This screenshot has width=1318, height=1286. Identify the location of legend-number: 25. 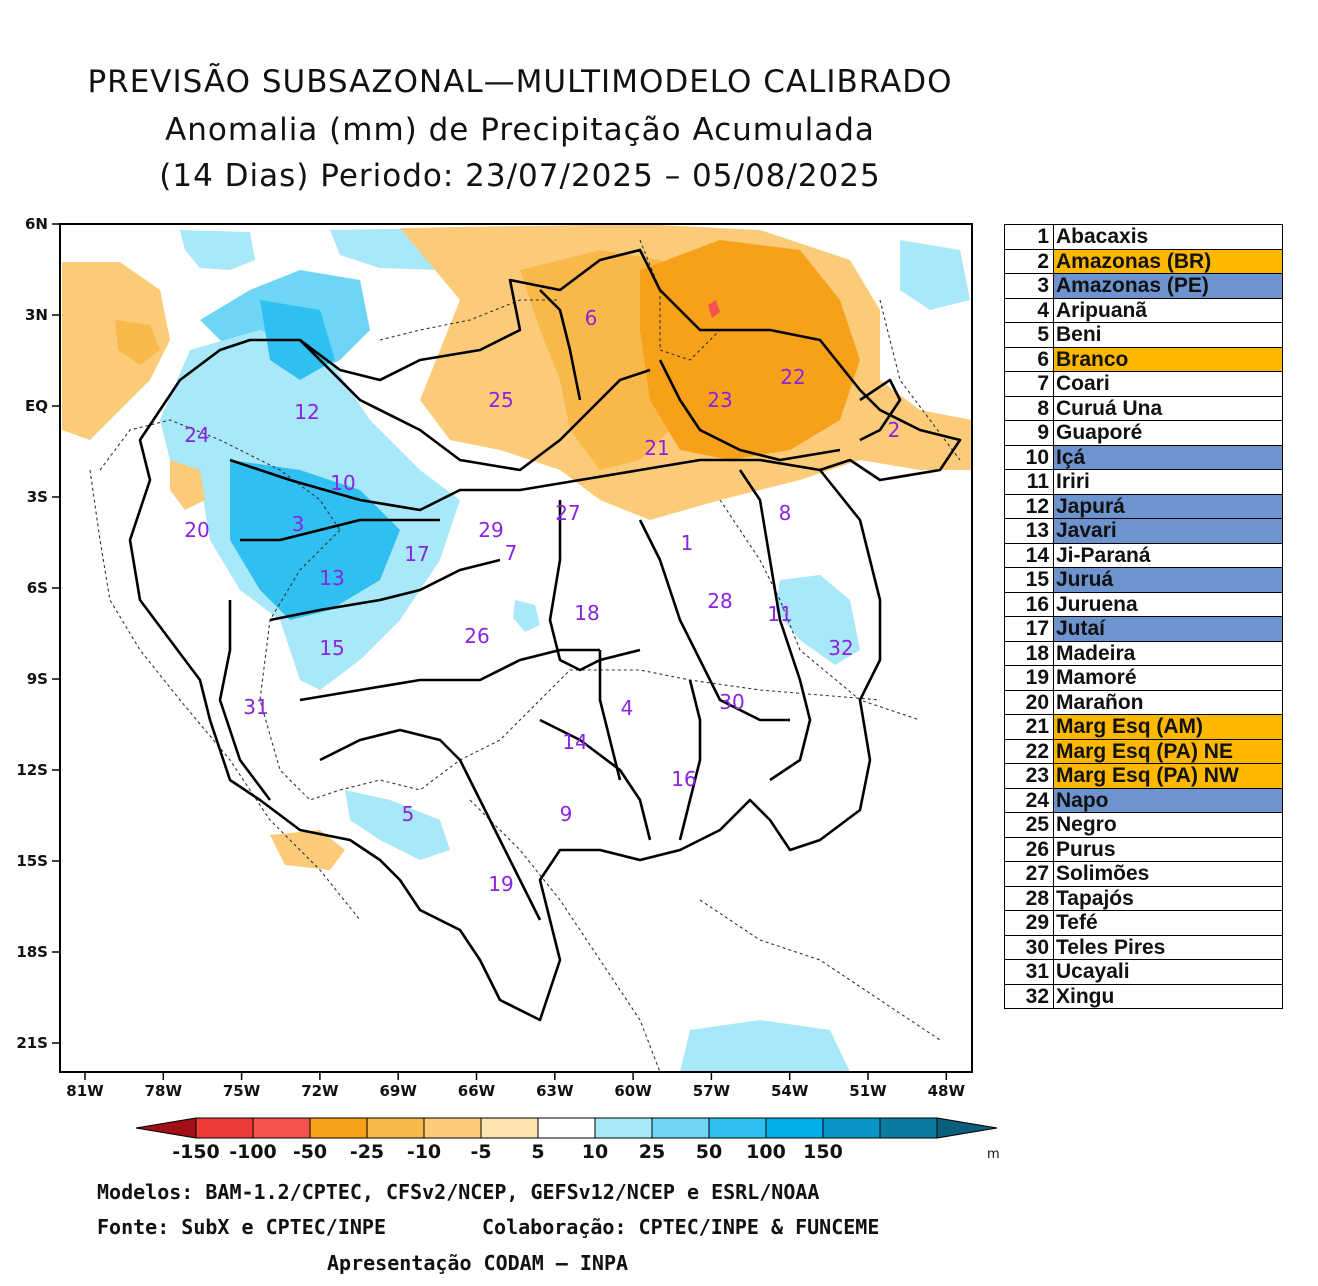
(1029, 825).